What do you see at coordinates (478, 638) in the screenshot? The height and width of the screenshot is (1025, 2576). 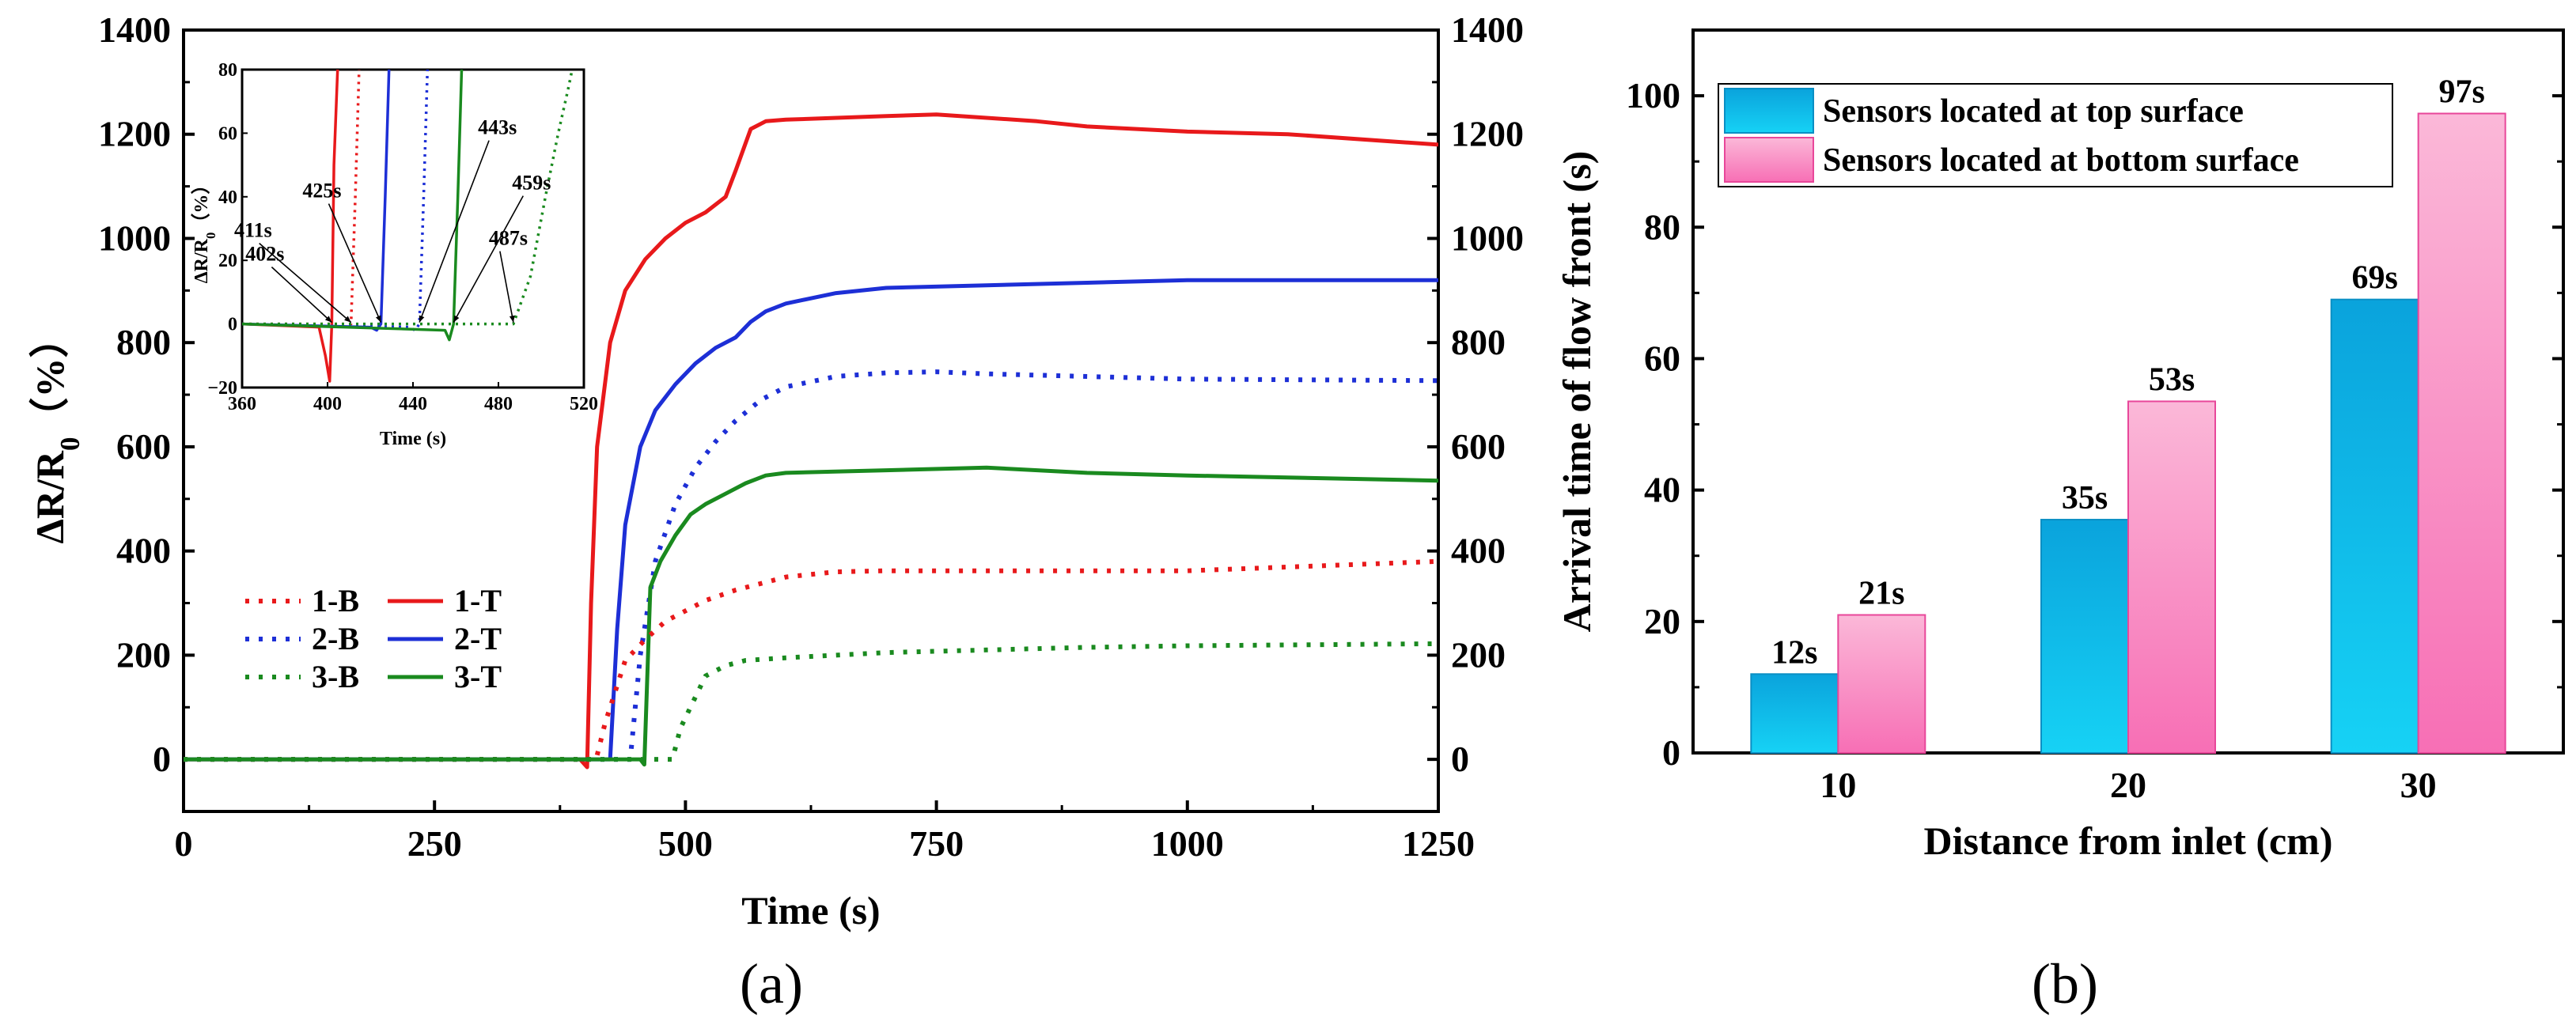 I see `legend-label-2-T: 2-T` at bounding box center [478, 638].